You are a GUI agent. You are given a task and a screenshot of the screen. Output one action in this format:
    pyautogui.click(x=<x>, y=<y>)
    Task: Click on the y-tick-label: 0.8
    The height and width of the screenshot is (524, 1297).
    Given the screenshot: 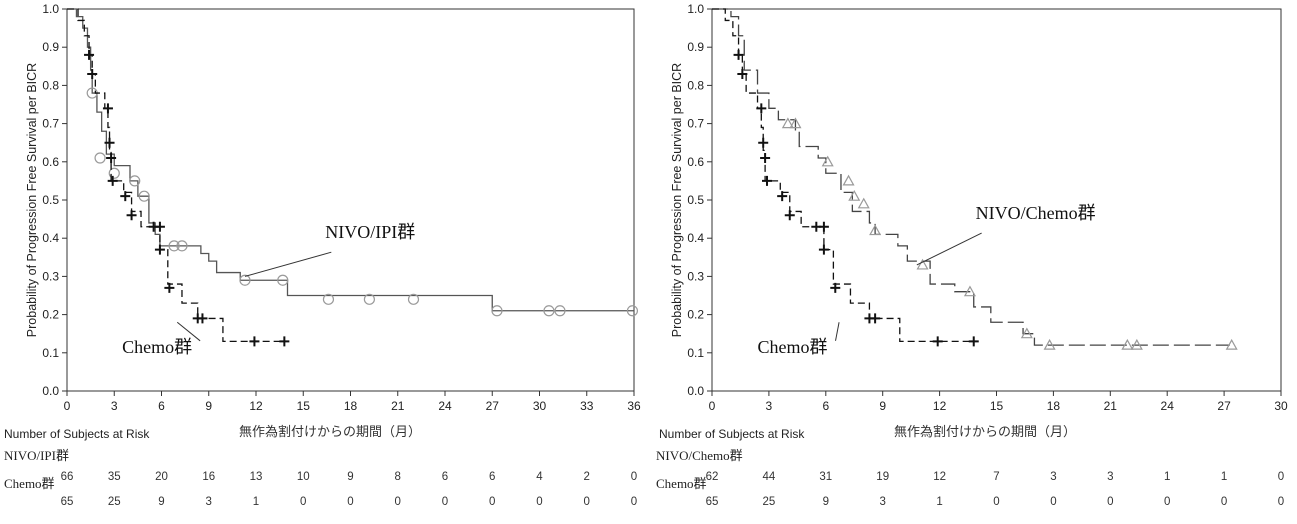 What is the action you would take?
    pyautogui.click(x=50, y=85)
    